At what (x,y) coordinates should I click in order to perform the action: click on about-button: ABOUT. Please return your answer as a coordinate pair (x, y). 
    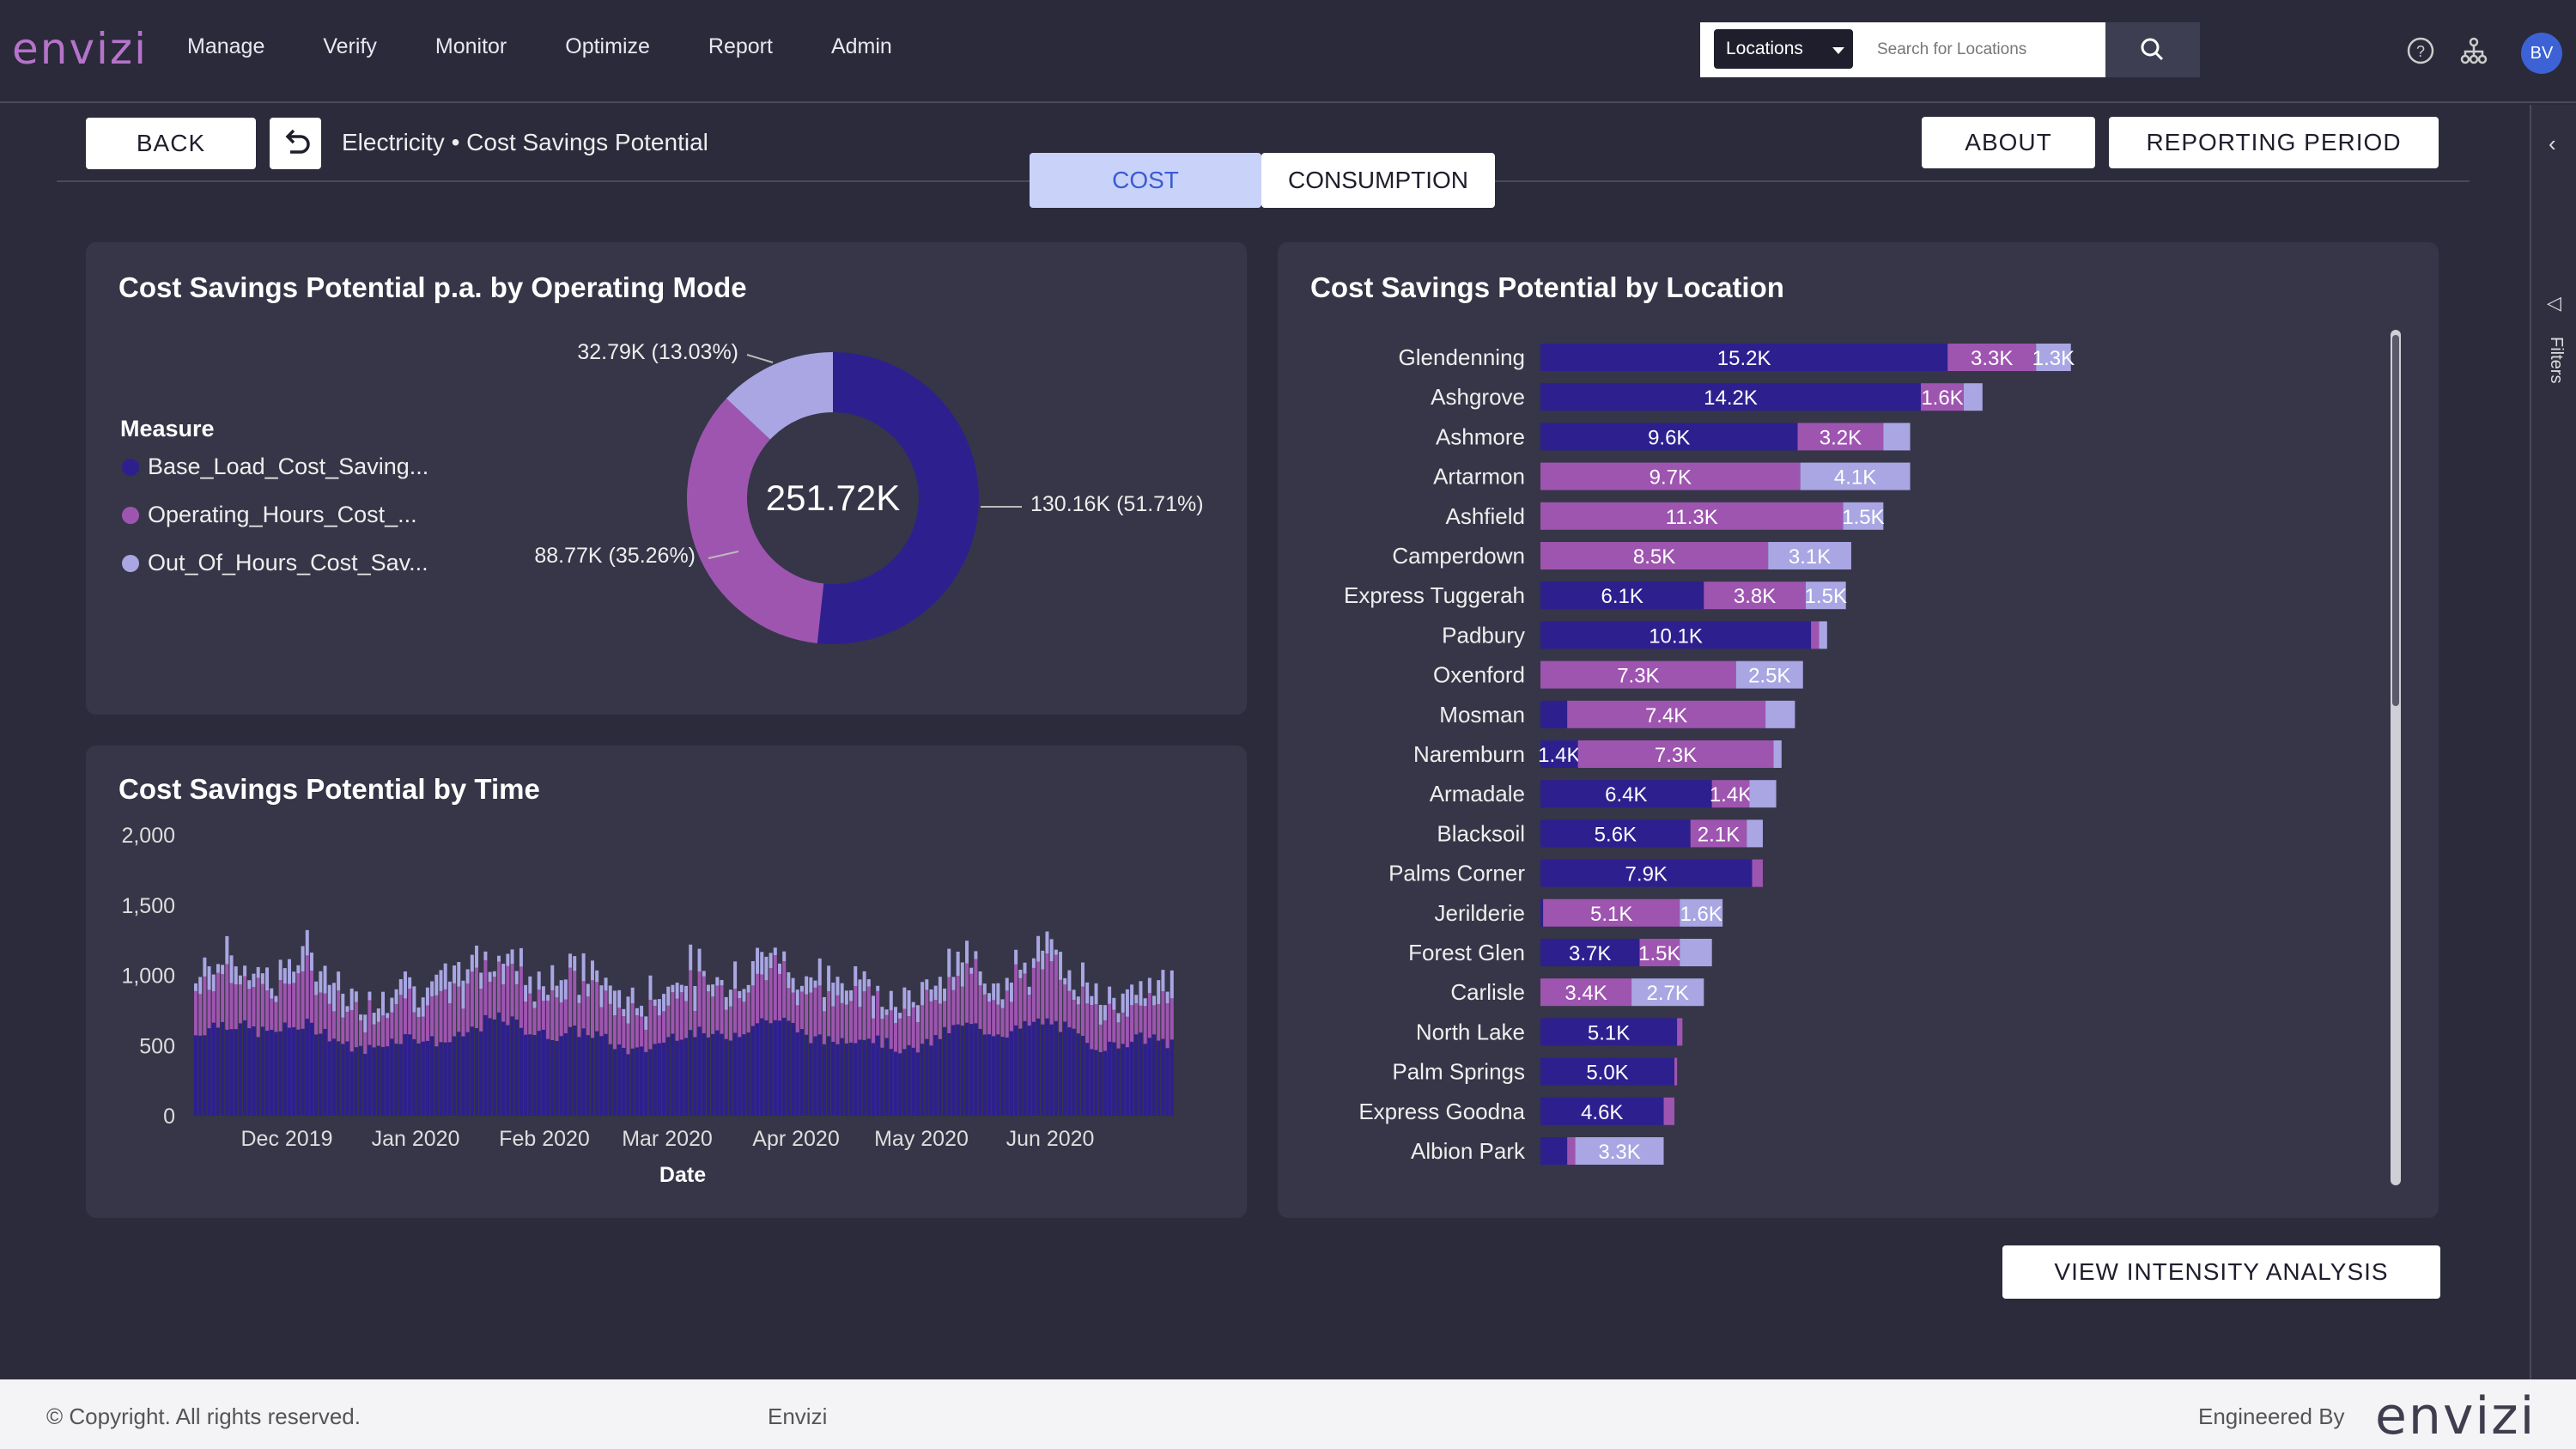
    Looking at the image, I should click on (2009, 142).